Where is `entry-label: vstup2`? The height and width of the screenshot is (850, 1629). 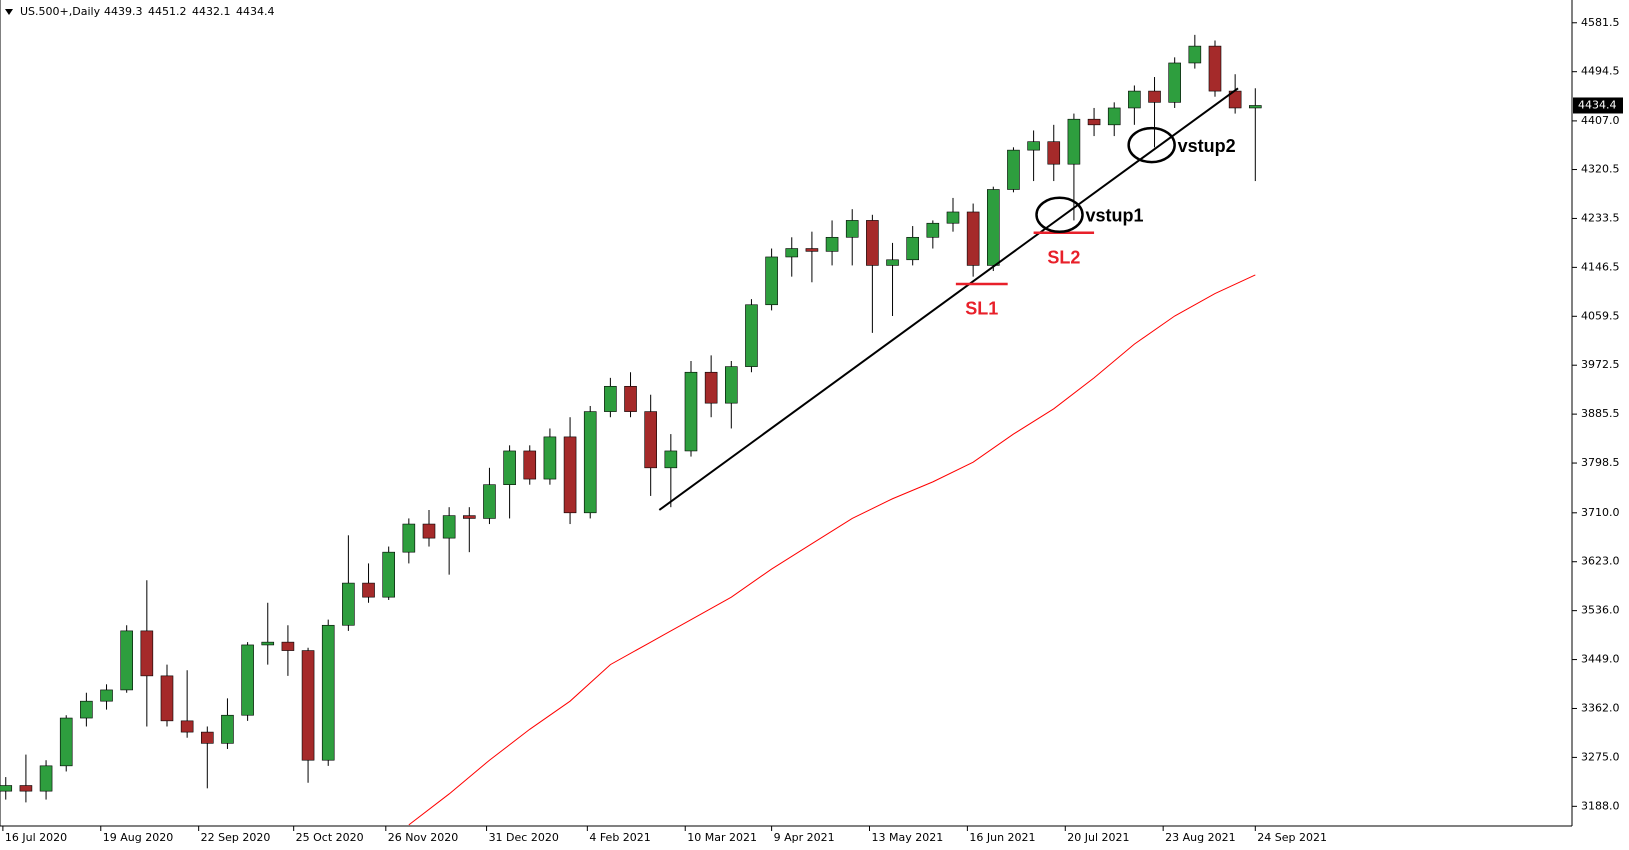
entry-label: vstup2 is located at coordinates (1207, 146).